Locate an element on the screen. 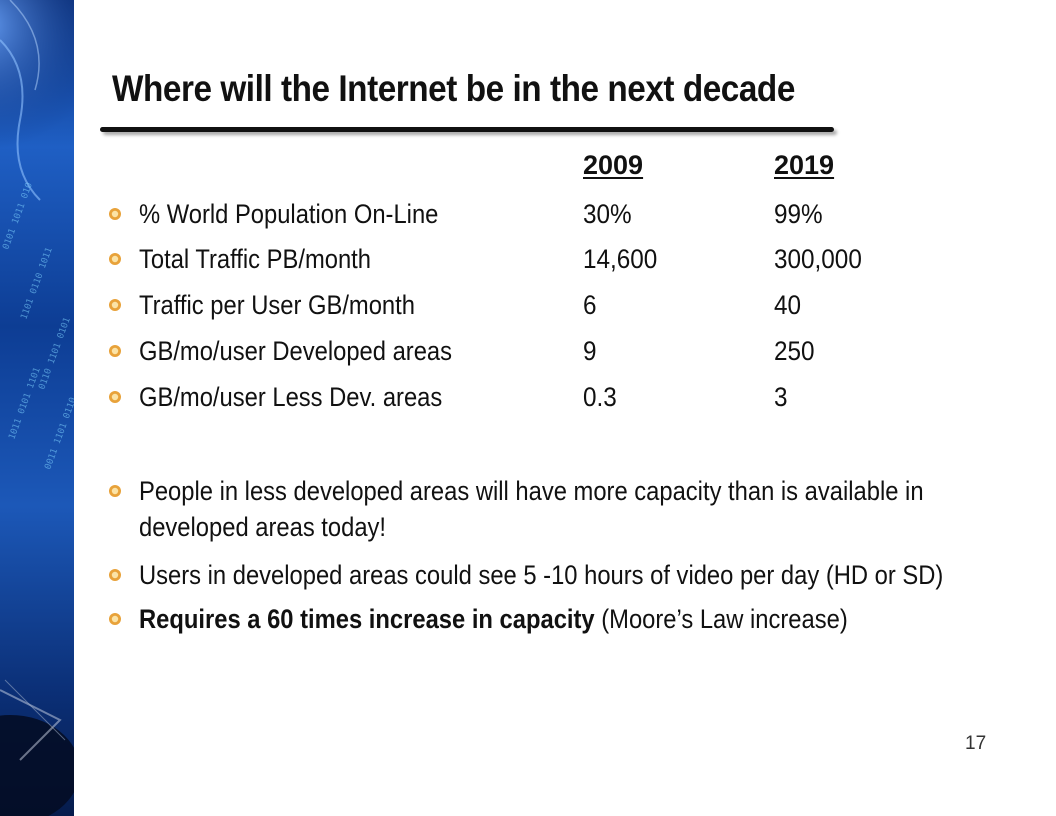  svg-text: 0101 1011 010 is located at coordinates (17, 216).